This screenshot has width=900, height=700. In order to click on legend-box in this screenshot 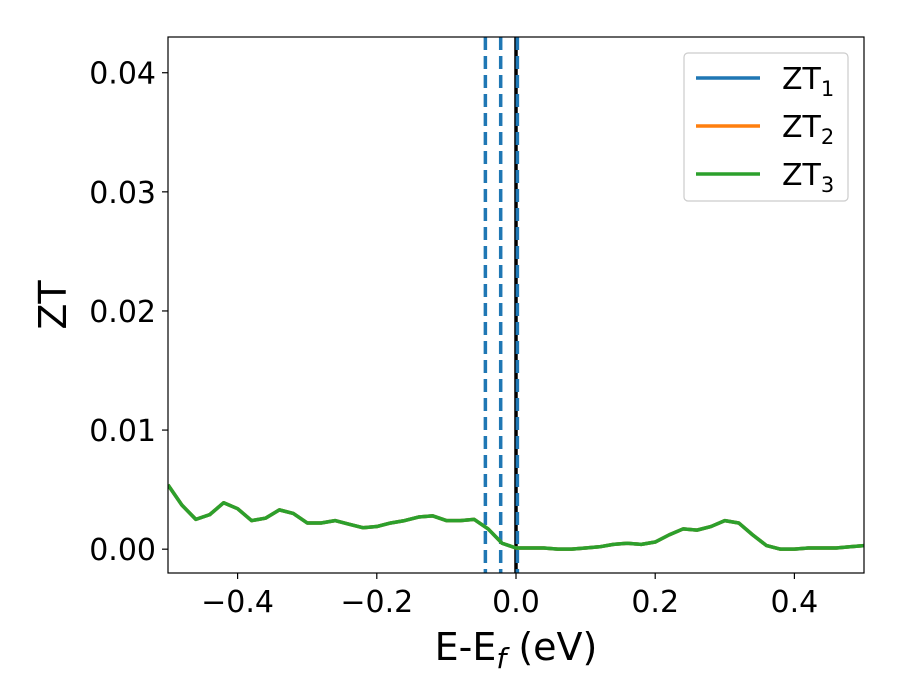, I will do `click(766, 127)`.